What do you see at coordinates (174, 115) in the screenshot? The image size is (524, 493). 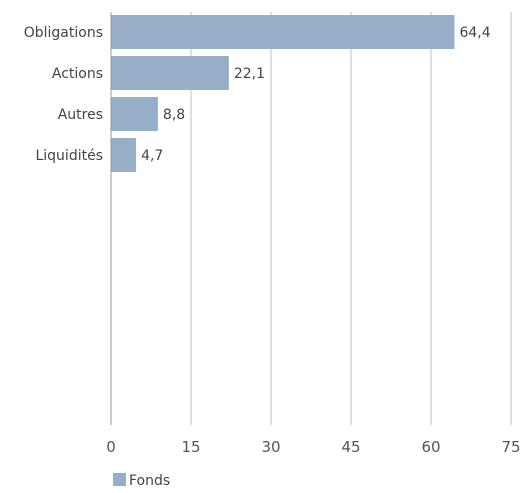 I see `value-label-autres: 8,8` at bounding box center [174, 115].